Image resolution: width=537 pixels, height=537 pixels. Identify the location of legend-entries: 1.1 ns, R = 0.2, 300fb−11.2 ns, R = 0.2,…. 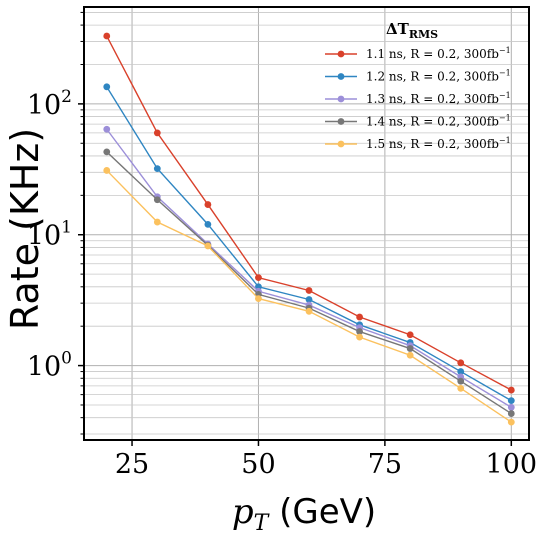
(418, 98).